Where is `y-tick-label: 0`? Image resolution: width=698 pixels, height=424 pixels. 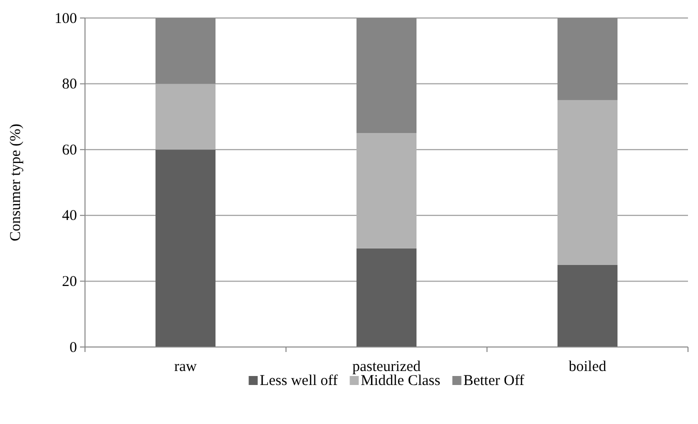
y-tick-label: 0 is located at coordinates (73, 348).